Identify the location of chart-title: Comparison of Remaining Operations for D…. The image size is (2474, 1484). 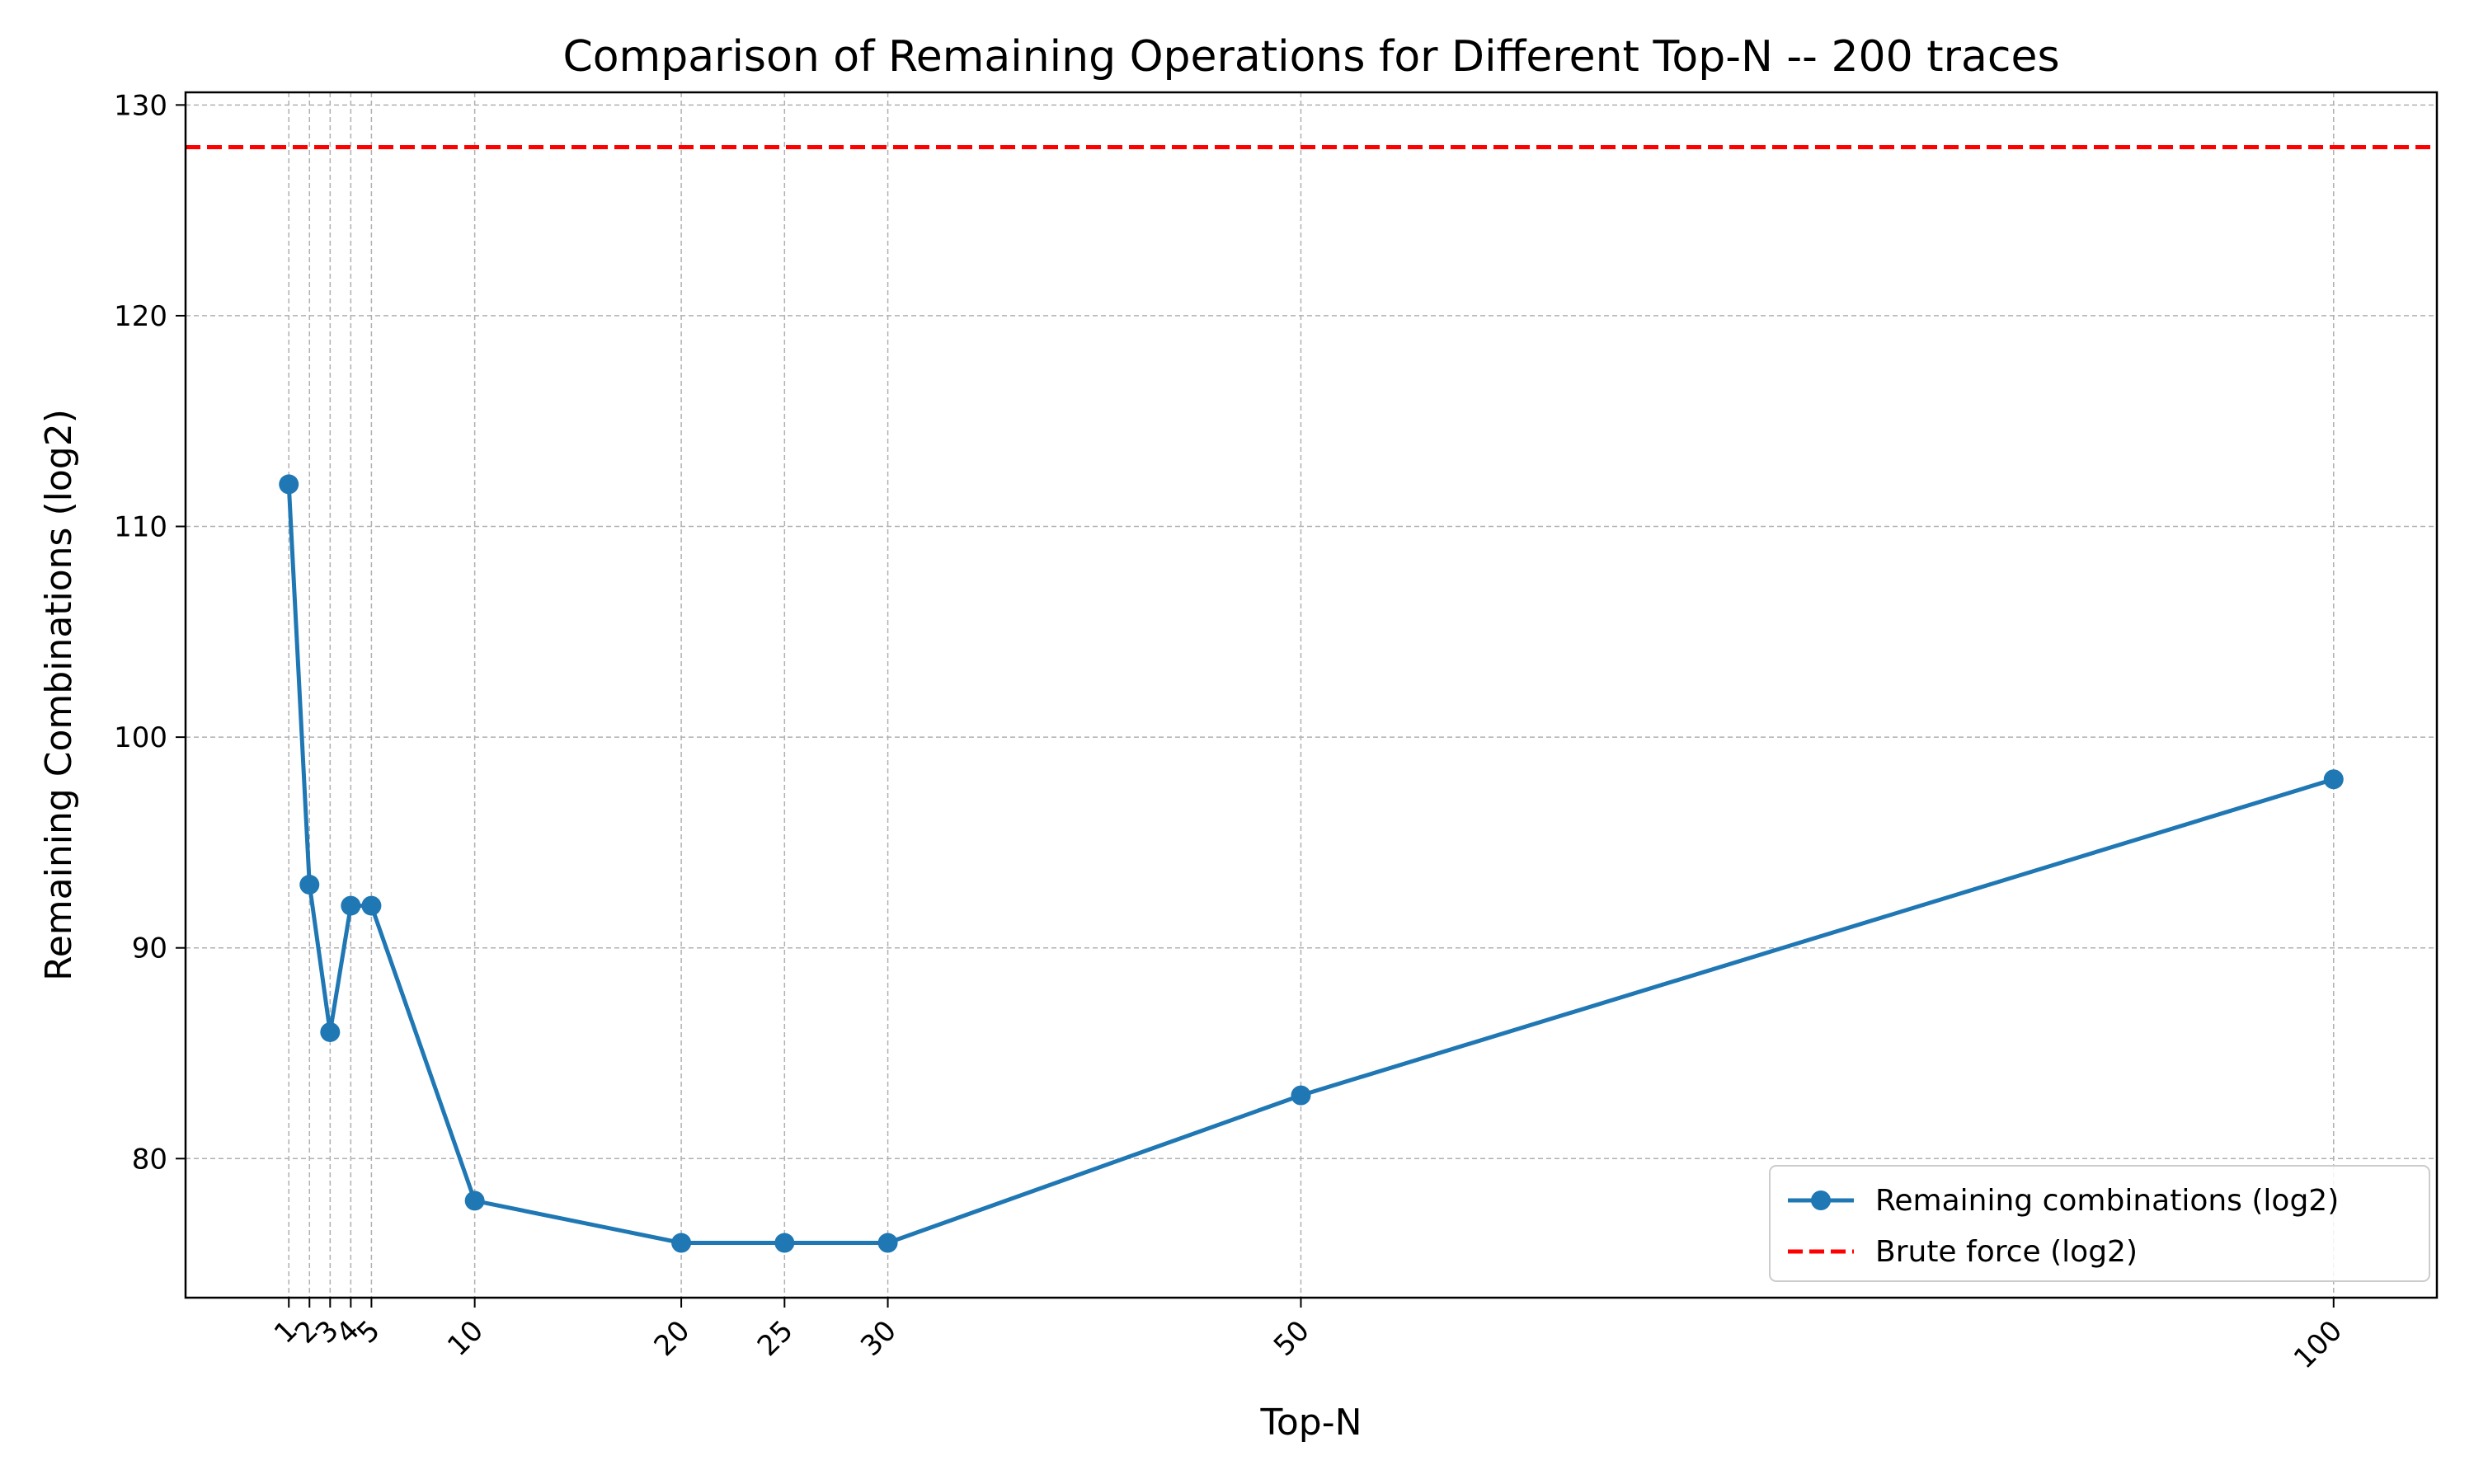
(1310, 57).